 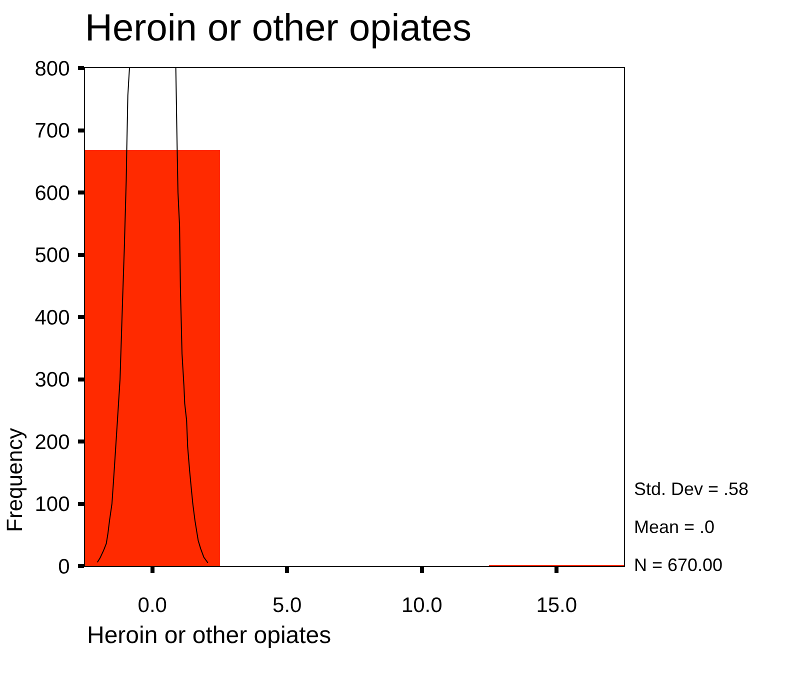 What do you see at coordinates (52, 193) in the screenshot?
I see `y-tick-label: 600` at bounding box center [52, 193].